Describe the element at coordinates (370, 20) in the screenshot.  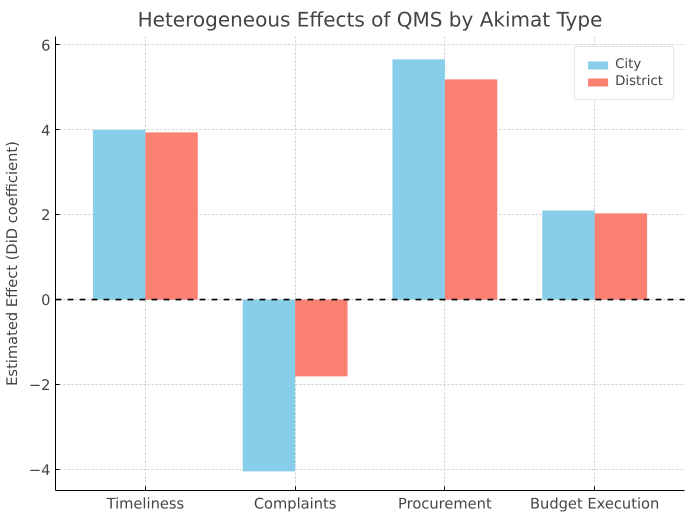
I see `chart-title: Heterogeneous Effects of QMS by Akimat Type` at that location.